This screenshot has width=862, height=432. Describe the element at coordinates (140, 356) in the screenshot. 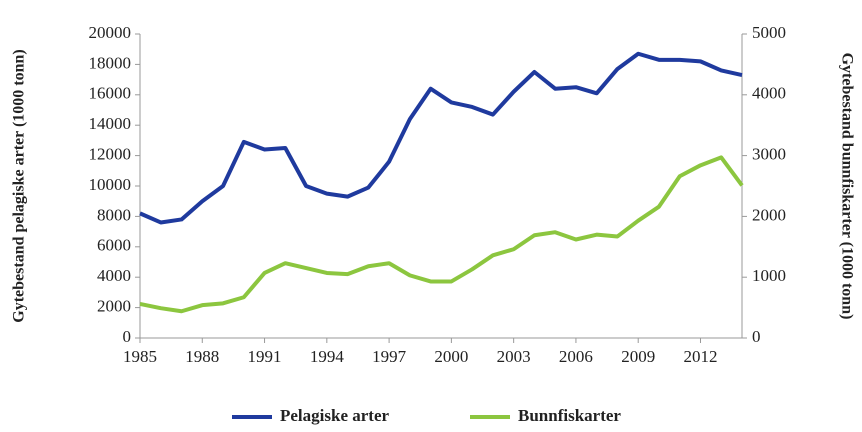

I see `x-tick-label: 1985` at that location.